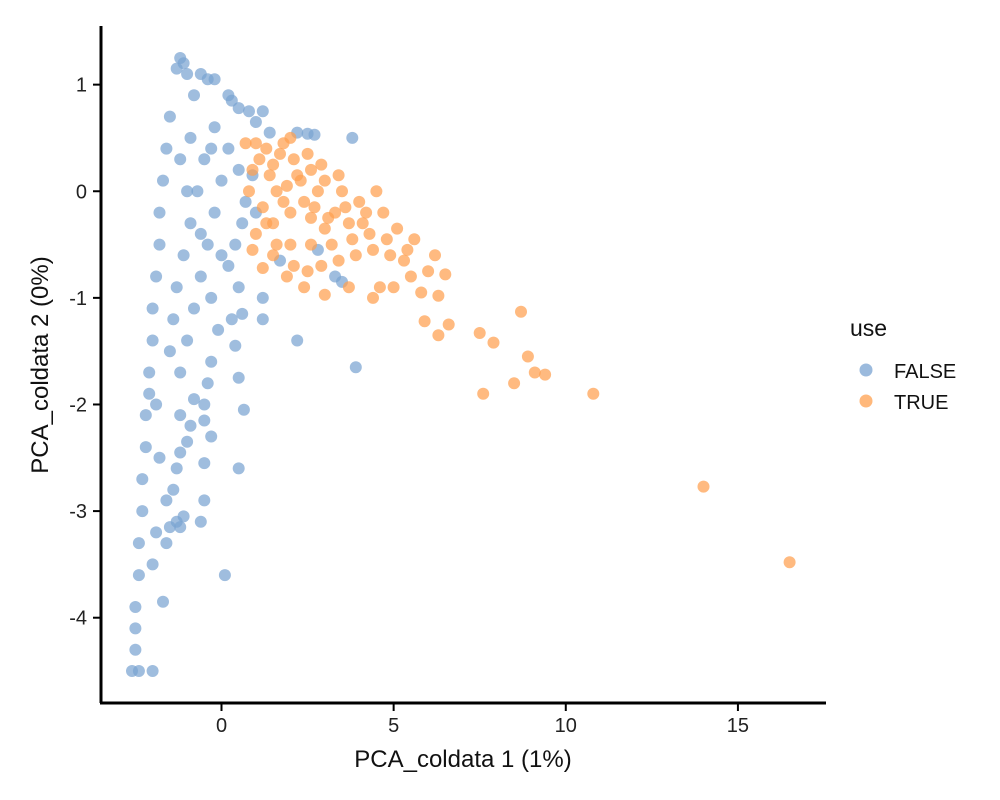  Describe the element at coordinates (921, 403) in the screenshot. I see `legend-label-true: TRUE` at that location.